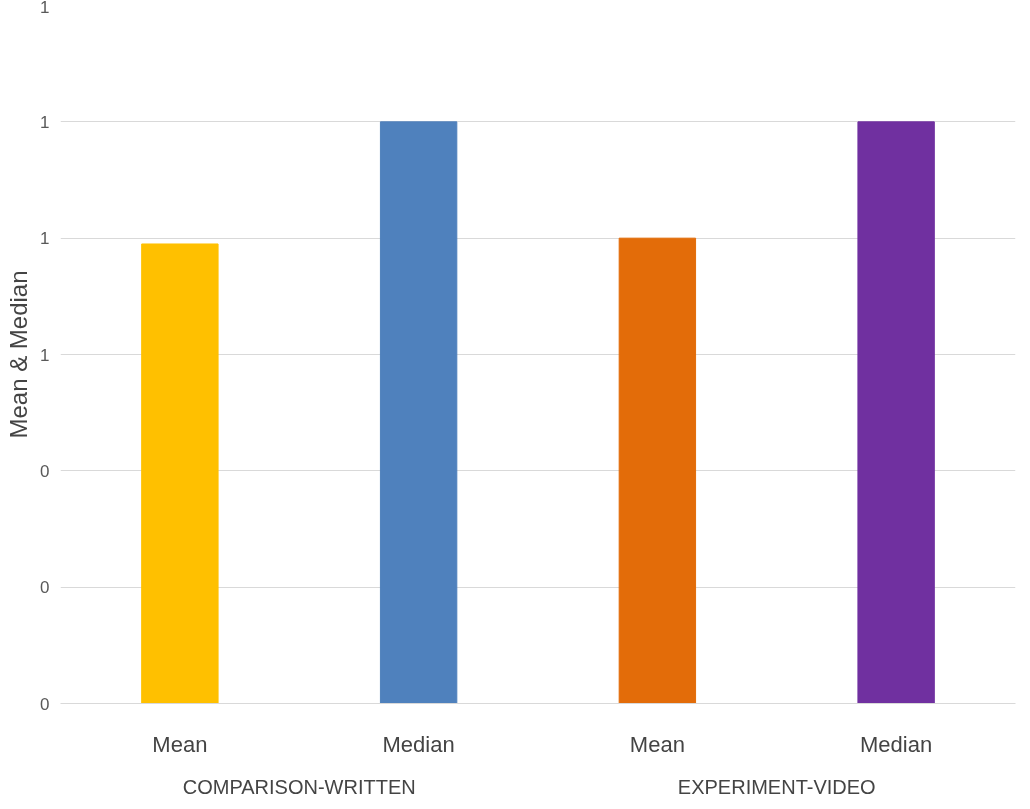 This screenshot has height=809, width=1030. Describe the element at coordinates (299, 786) in the screenshot. I see `text: COMPARISON-WRITTEN` at that location.